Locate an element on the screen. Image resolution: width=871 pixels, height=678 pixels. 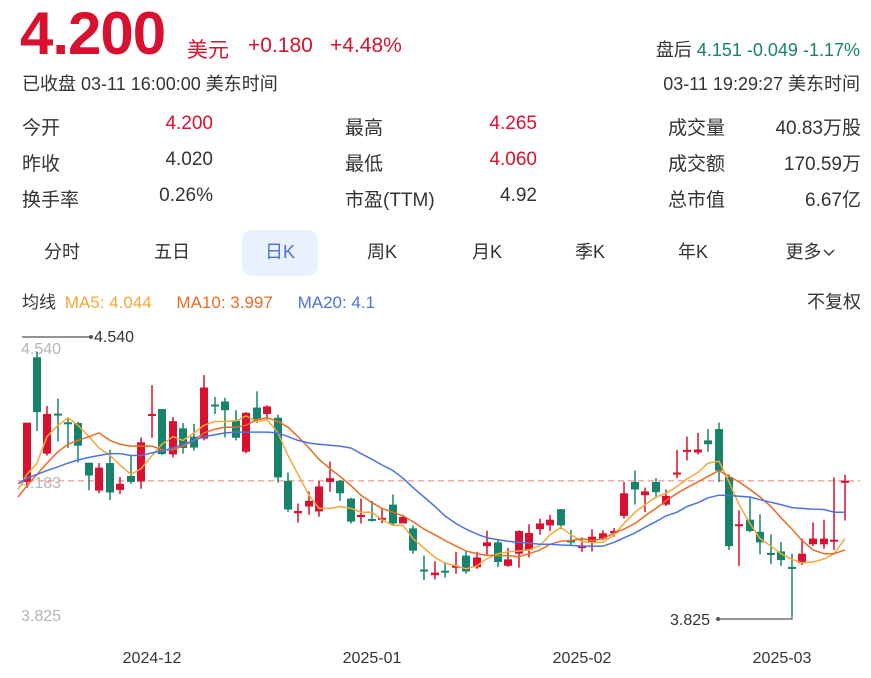
tab-2: 日K is located at coordinates (280, 253).